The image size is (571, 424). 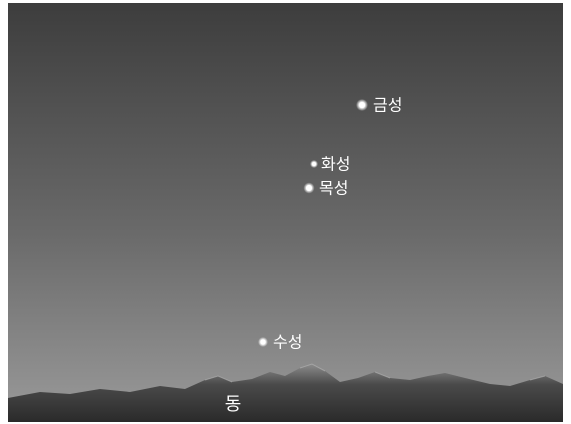 I want to click on mars: 화성, so click(x=330, y=164).